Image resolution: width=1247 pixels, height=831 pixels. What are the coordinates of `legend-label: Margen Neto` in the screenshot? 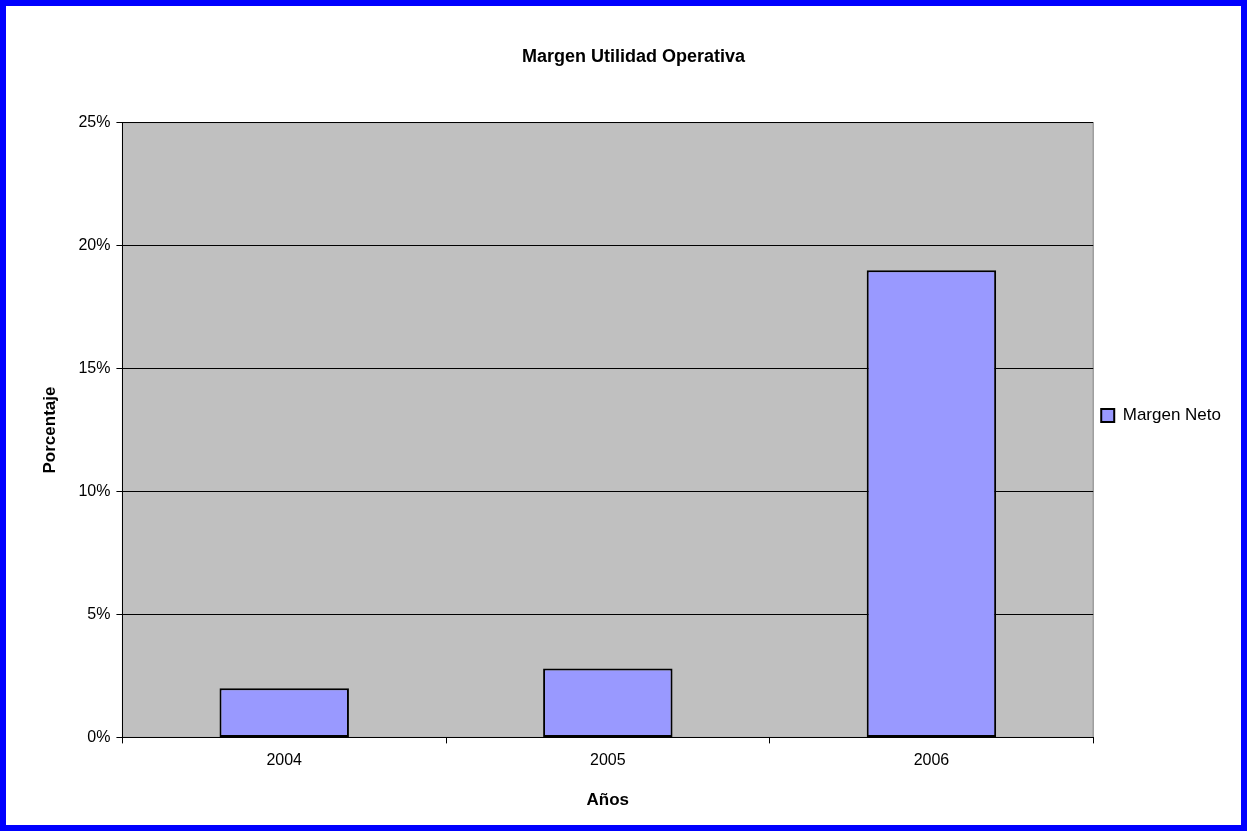 It's located at (1172, 415).